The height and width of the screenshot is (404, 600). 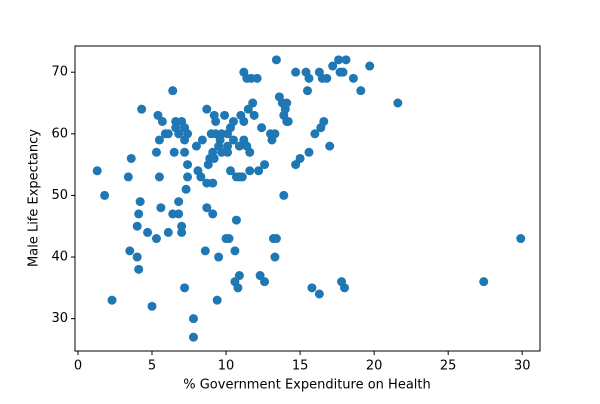 What do you see at coordinates (307, 385) in the screenshot?
I see `x-axis-label: % Government Expenditure on Health` at bounding box center [307, 385].